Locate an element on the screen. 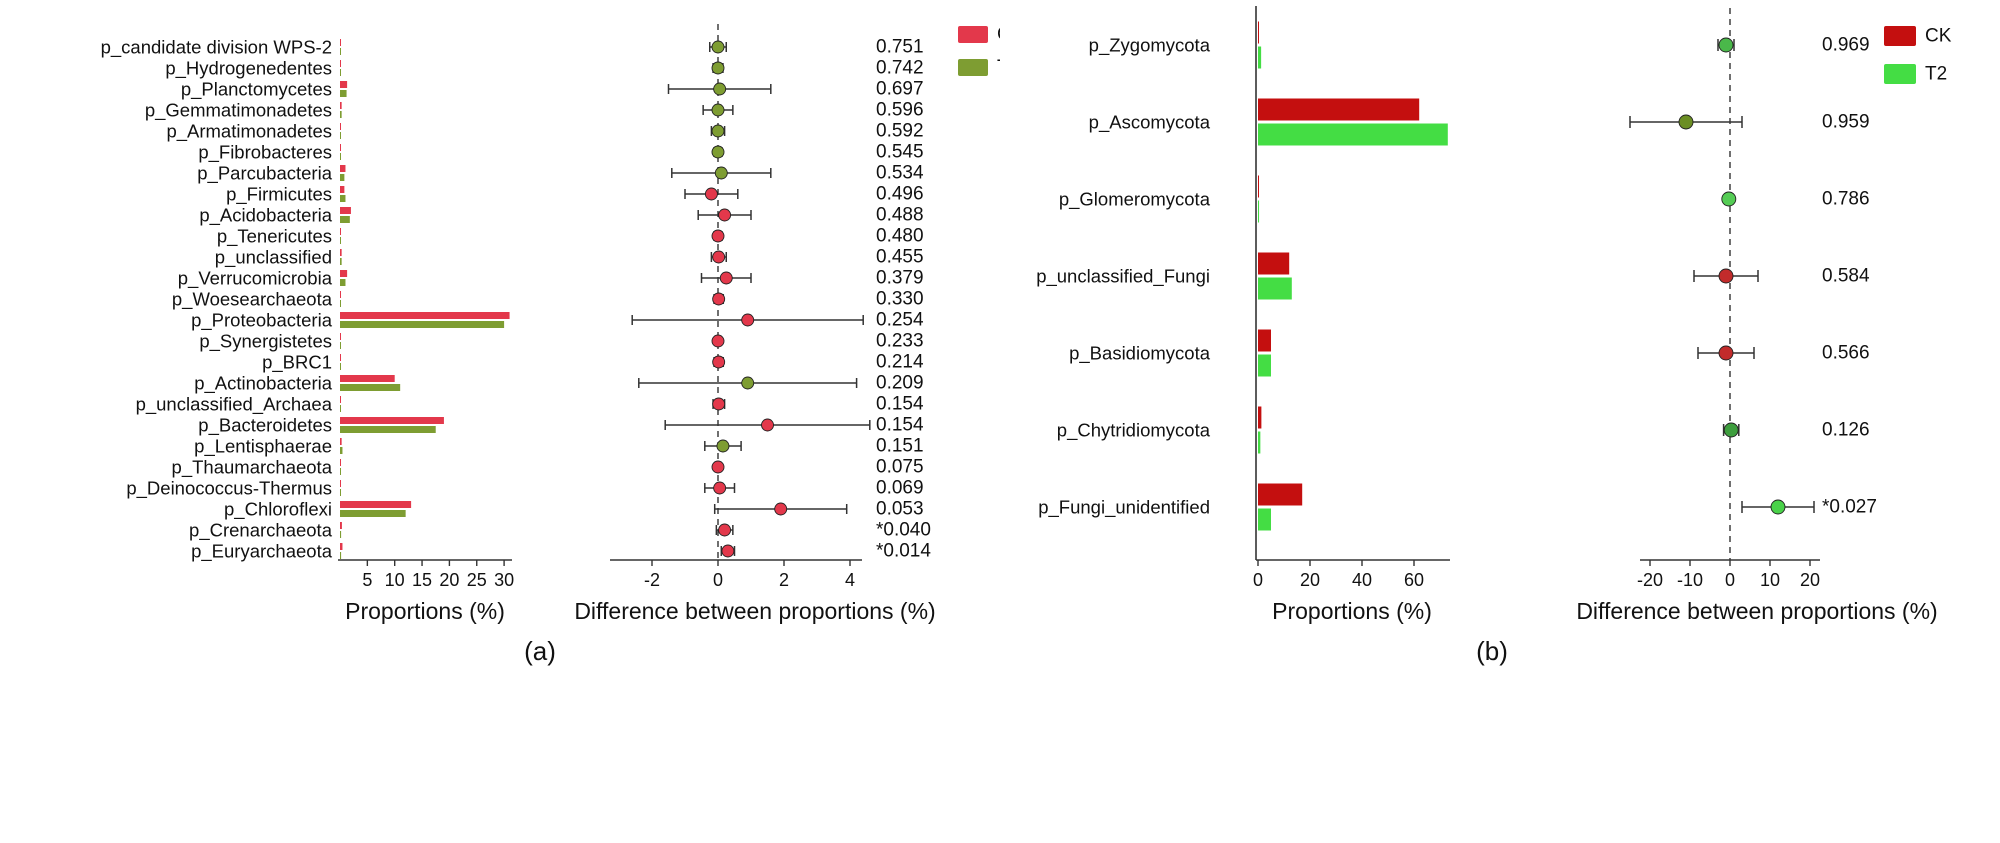 The image size is (2000, 843). p-value: 0.069 is located at coordinates (900, 488).